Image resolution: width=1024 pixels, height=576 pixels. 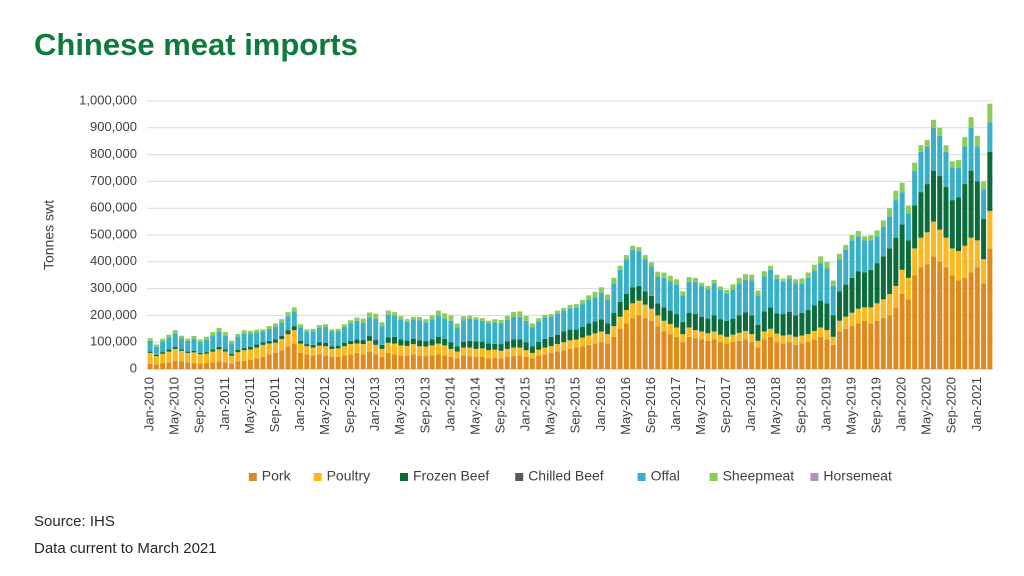 What do you see at coordinates (625, 406) in the screenshot?
I see `x-tick-label: May-2016` at bounding box center [625, 406].